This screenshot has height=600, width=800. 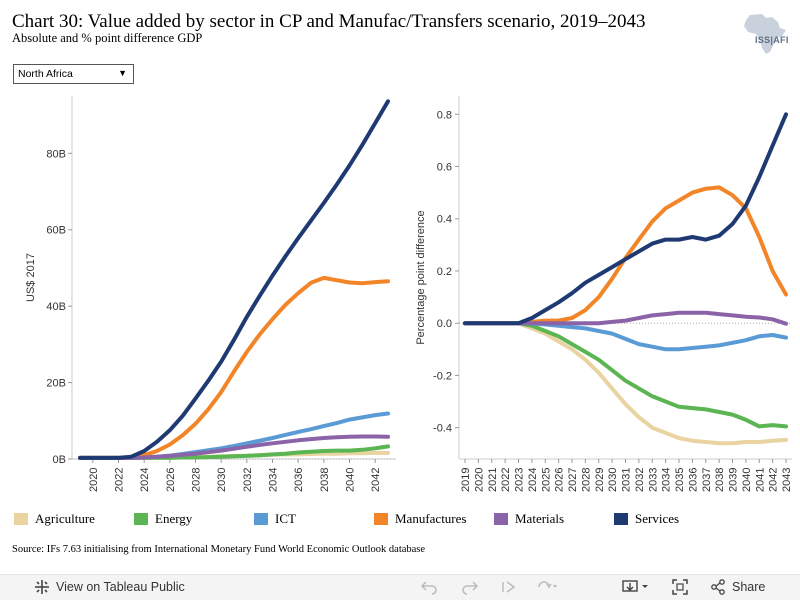 What do you see at coordinates (444, 220) in the screenshot?
I see `y-tick-label: 0.4` at bounding box center [444, 220].